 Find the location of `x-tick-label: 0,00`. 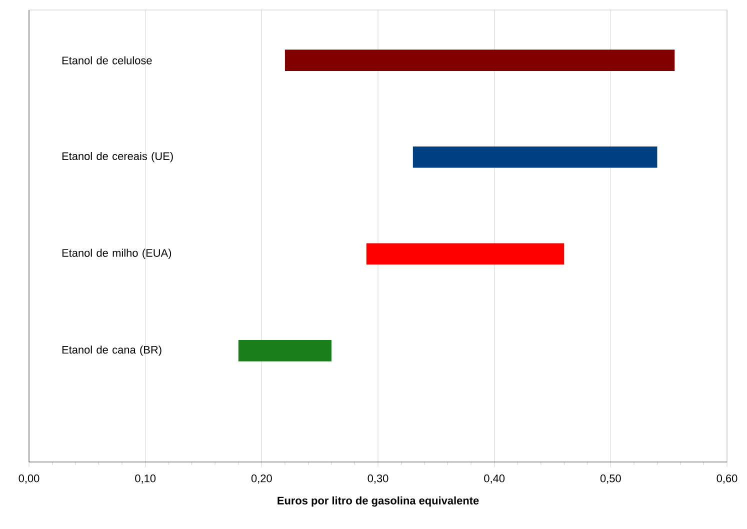

x-tick-label: 0,00 is located at coordinates (29, 479).